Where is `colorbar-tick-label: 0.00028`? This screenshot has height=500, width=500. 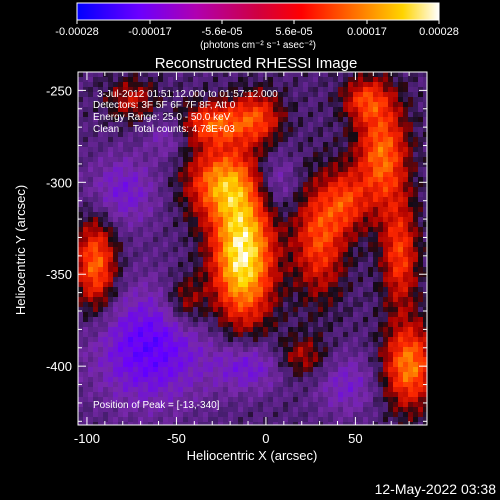
colorbar-tick-label: 0.00028 is located at coordinates (439, 32).